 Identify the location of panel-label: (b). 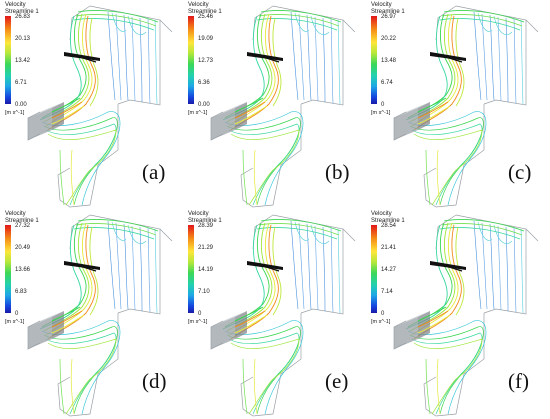
(337, 172).